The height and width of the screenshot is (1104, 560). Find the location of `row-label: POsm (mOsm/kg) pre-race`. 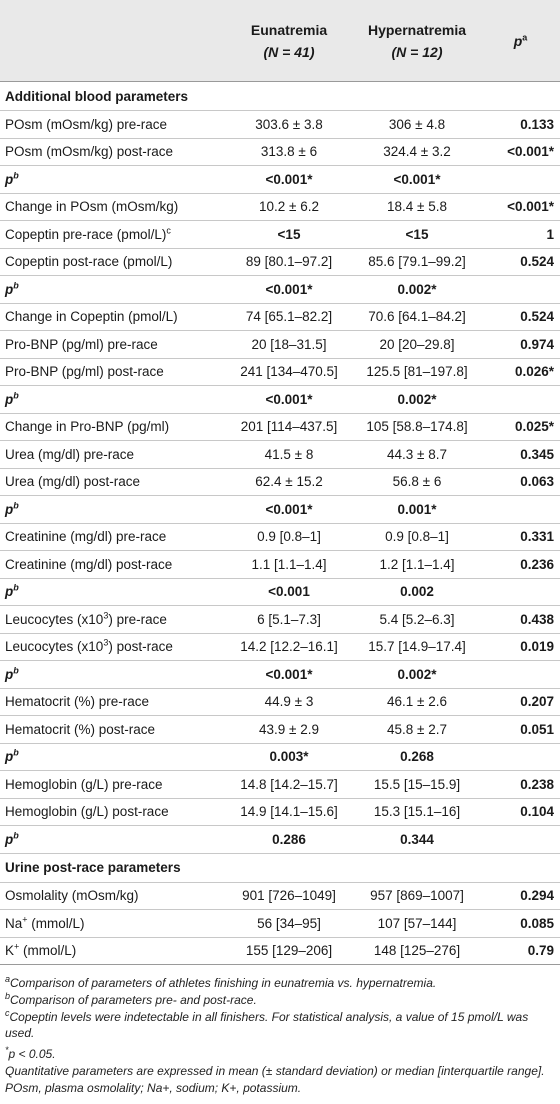

row-label: POsm (mOsm/kg) pre-race is located at coordinates (112, 124).